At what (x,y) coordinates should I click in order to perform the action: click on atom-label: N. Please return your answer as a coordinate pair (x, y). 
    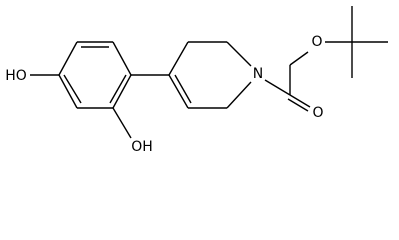
    Looking at the image, I should click on (258, 74).